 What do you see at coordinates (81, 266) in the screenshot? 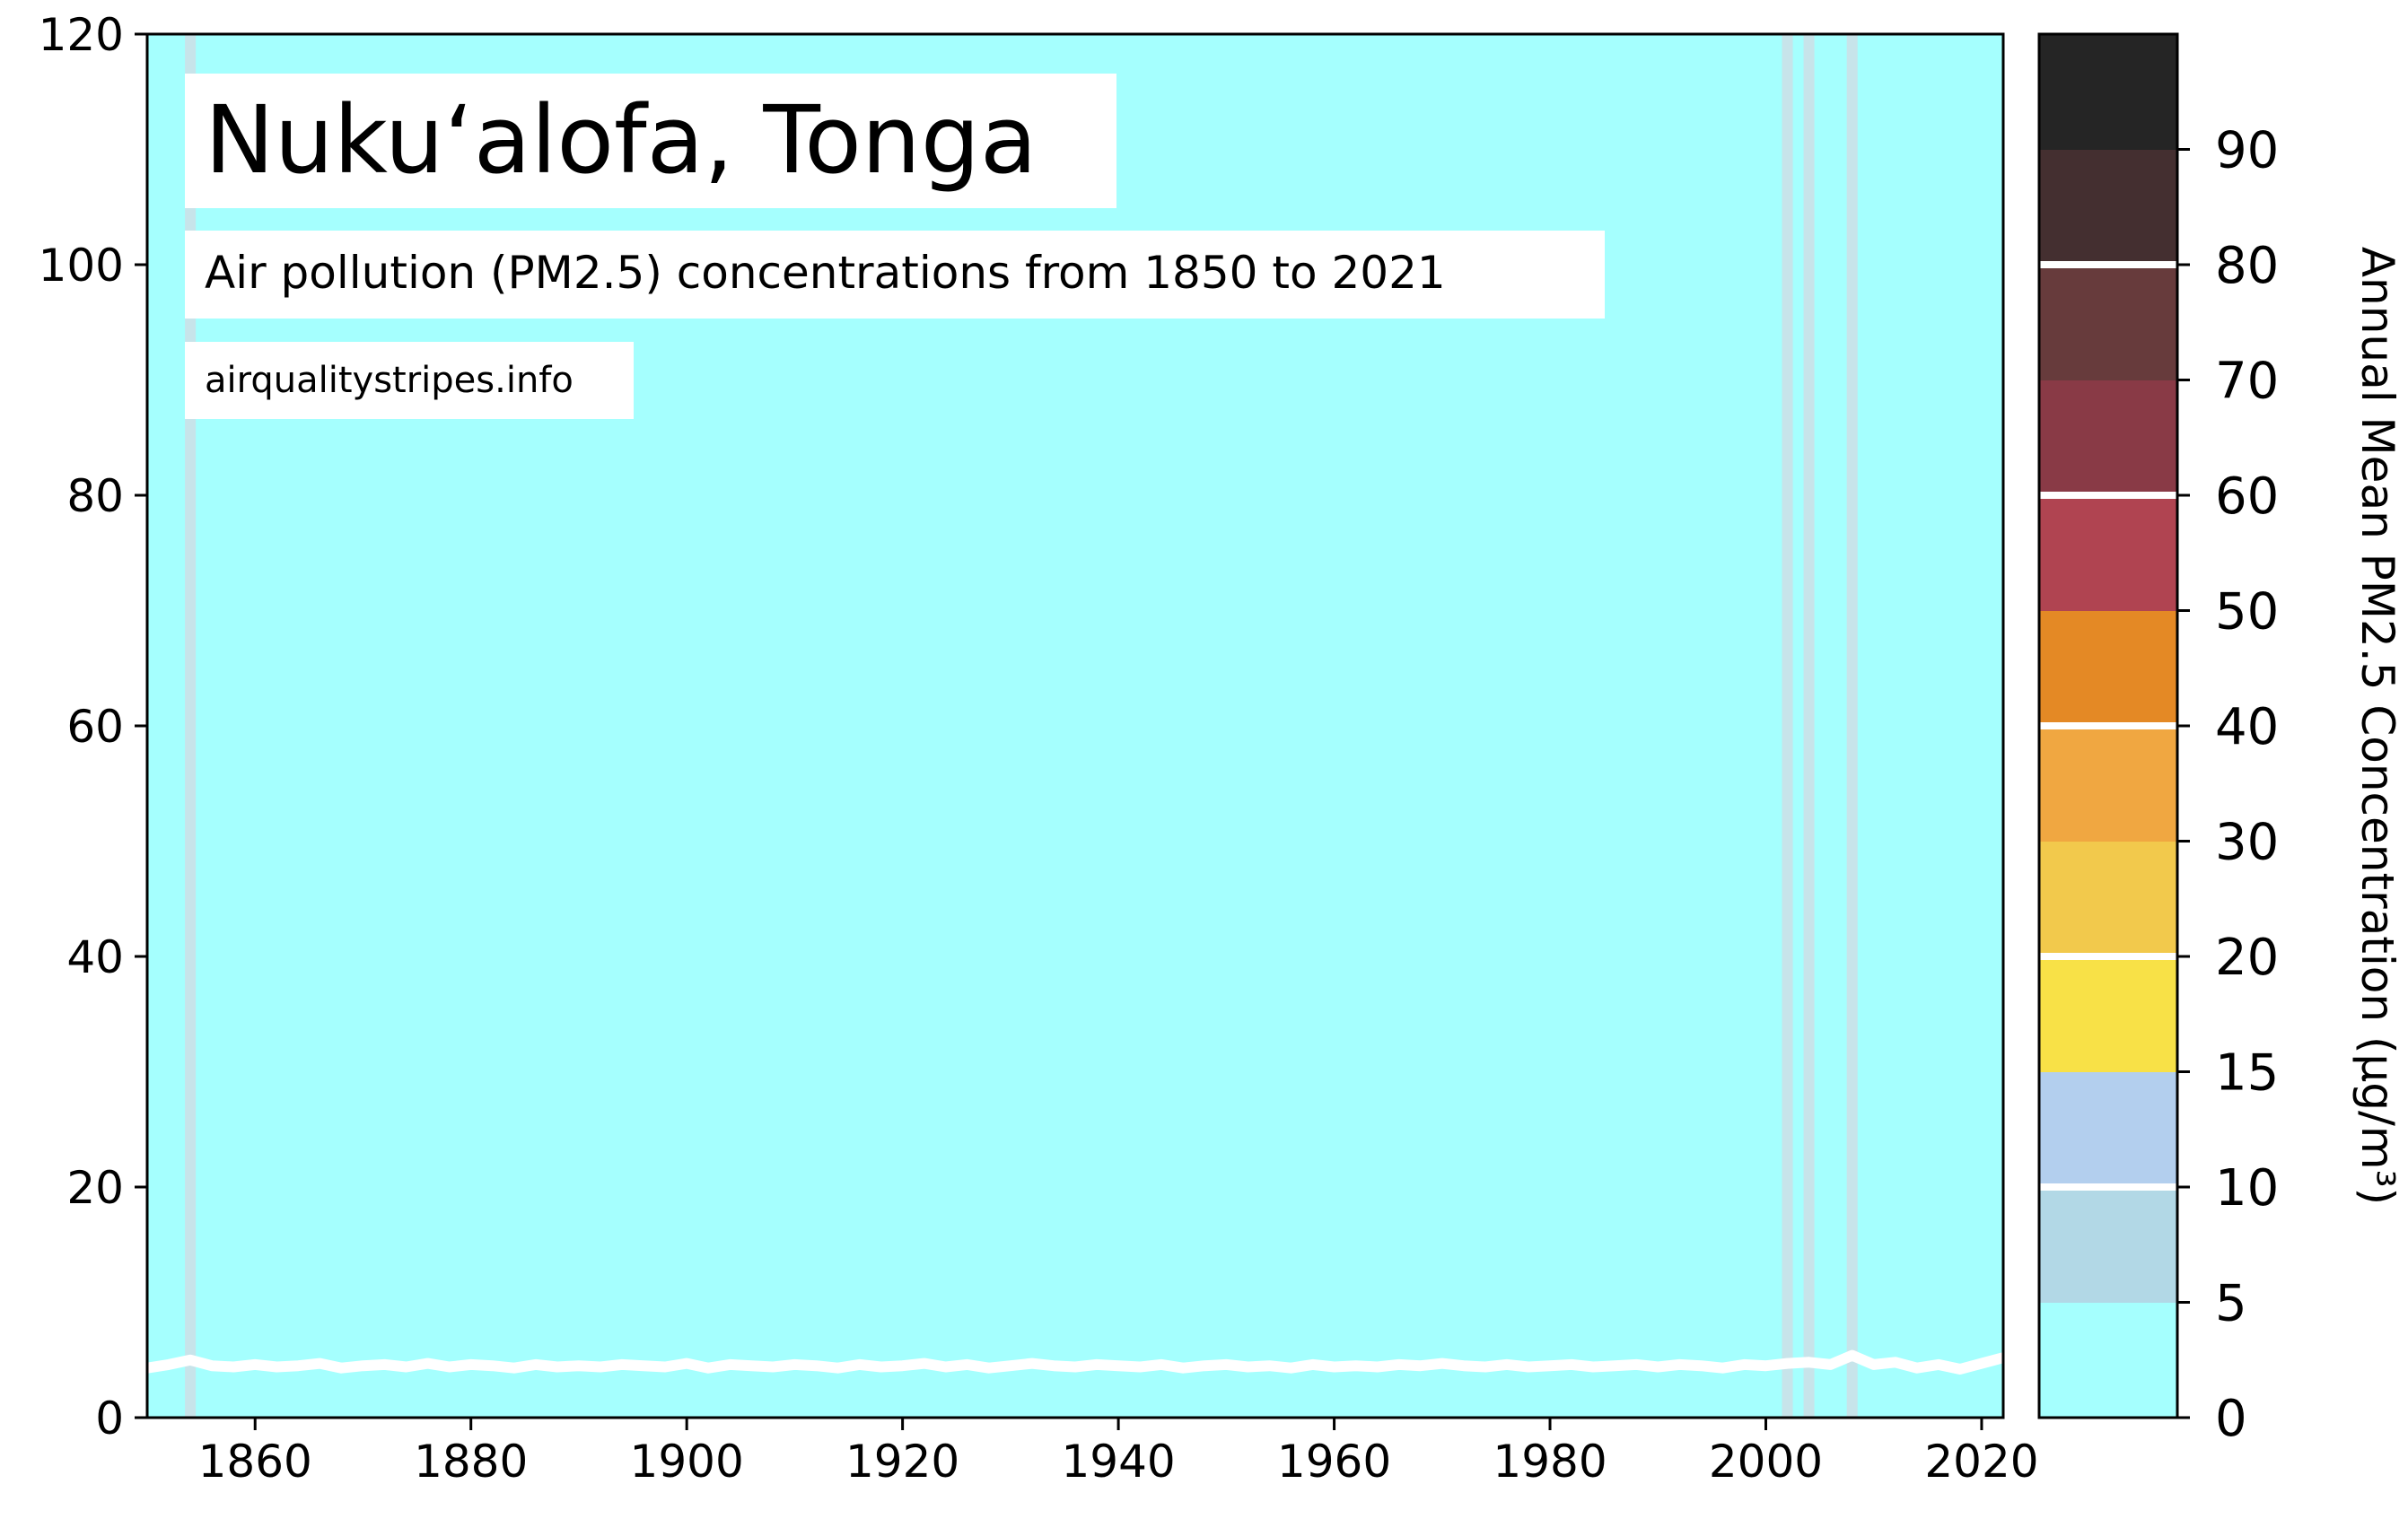
I see `y-tick-label: 100` at bounding box center [81, 266].